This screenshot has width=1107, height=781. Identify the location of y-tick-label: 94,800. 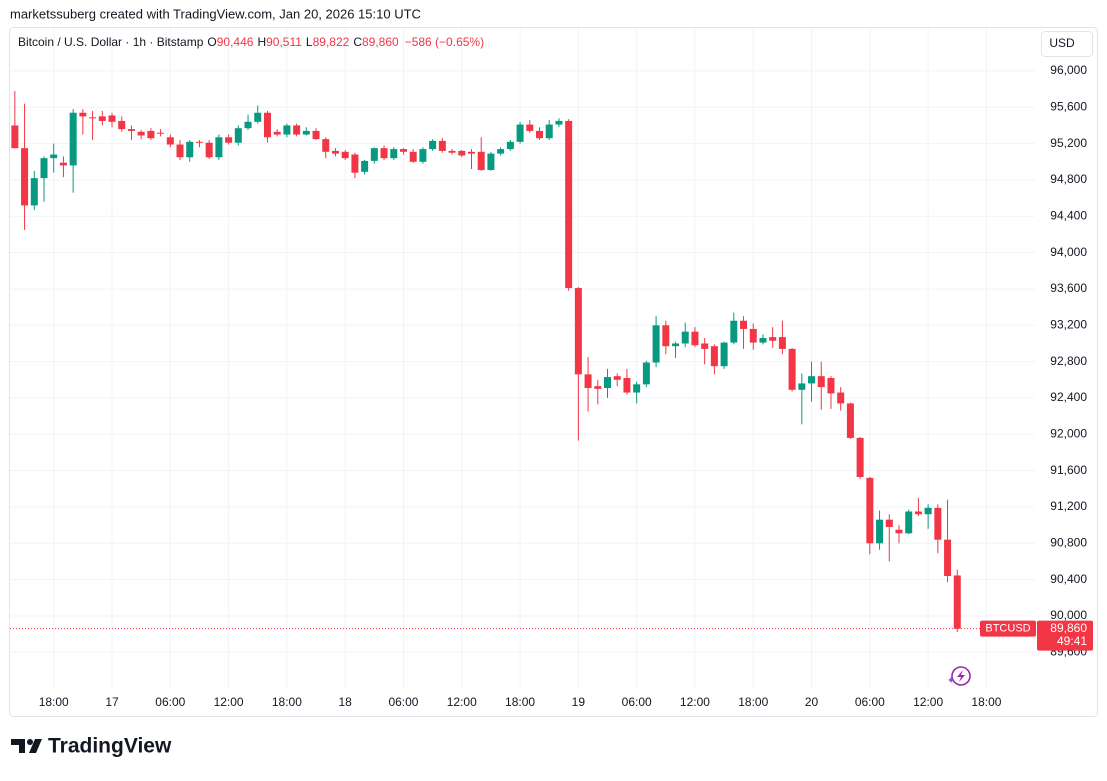
(1068, 179).